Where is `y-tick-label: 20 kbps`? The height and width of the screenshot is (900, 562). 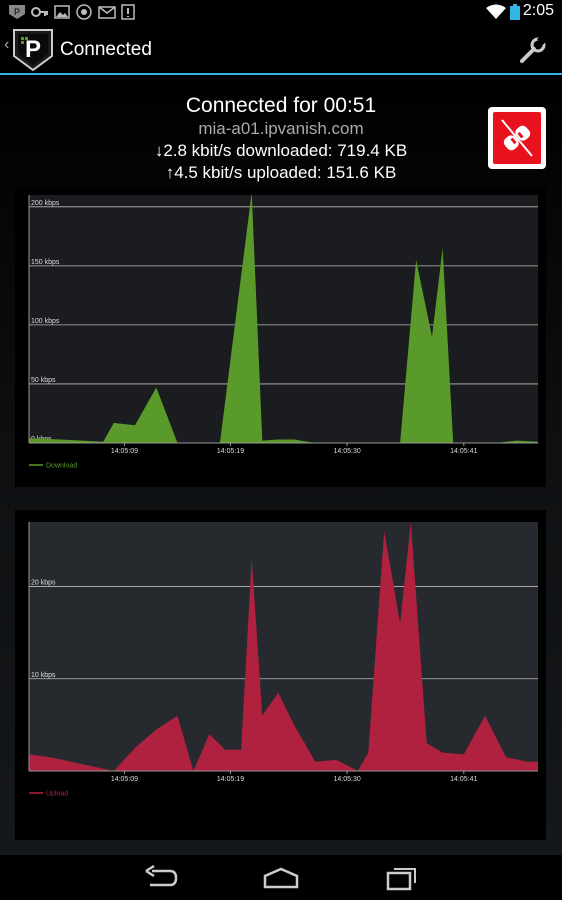
y-tick-label: 20 kbps is located at coordinates (43, 583).